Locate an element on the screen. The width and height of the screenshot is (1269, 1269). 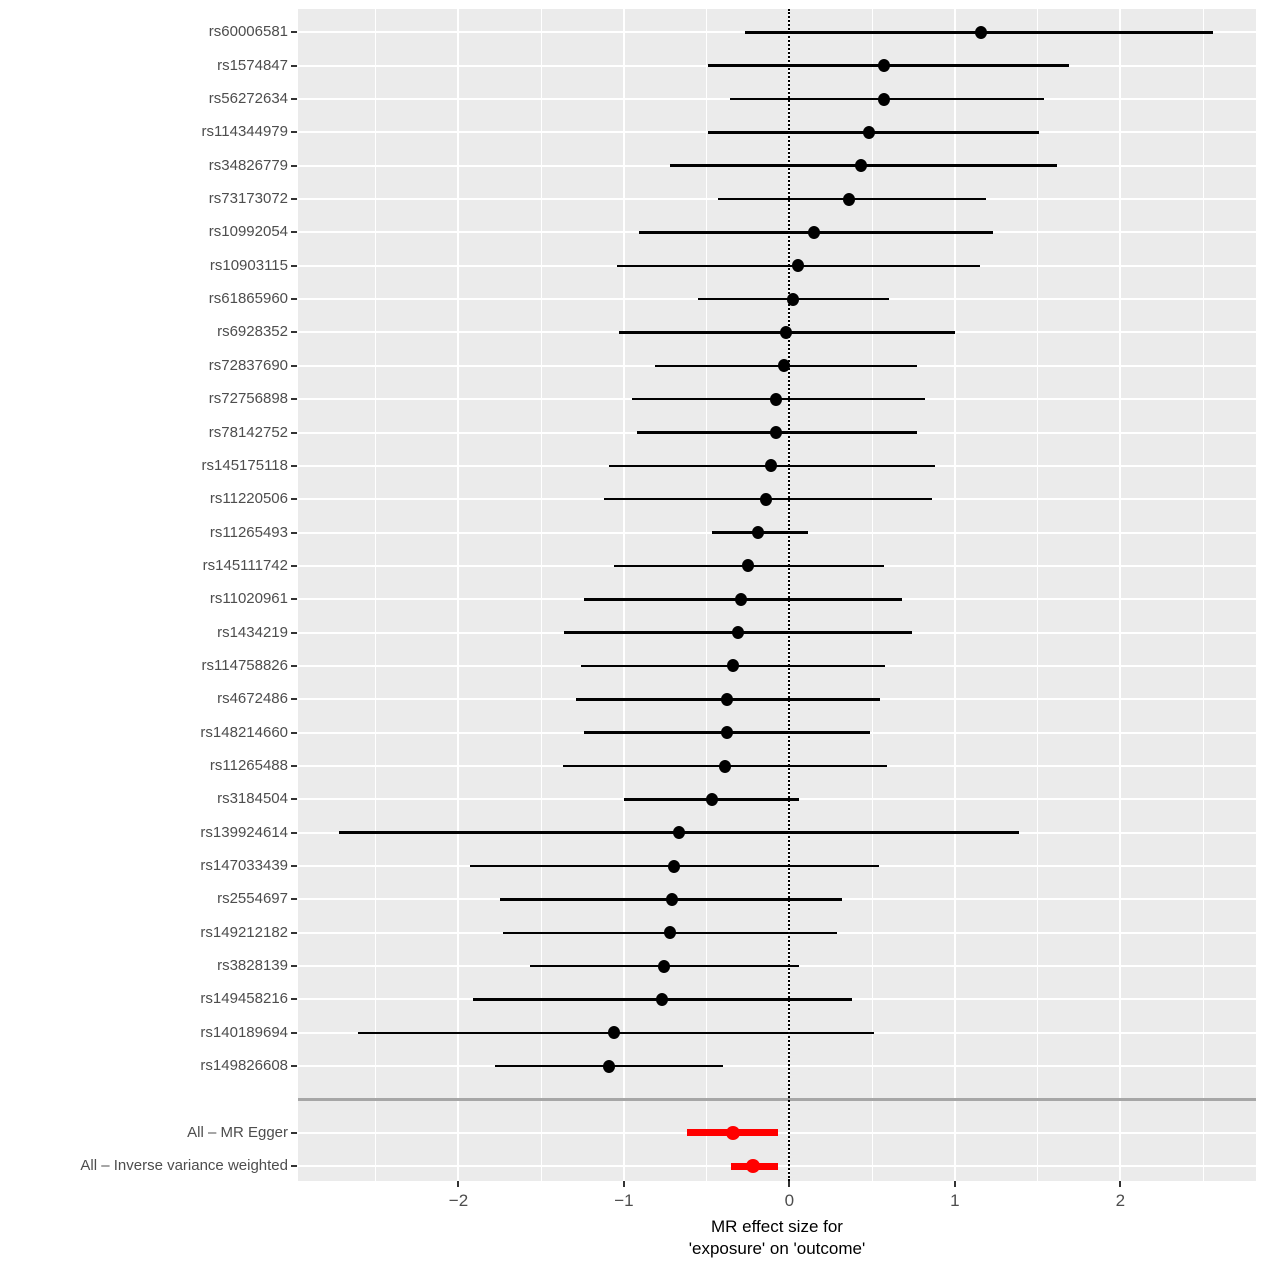
y-axis-label: rs60006581 is located at coordinates (248, 32).